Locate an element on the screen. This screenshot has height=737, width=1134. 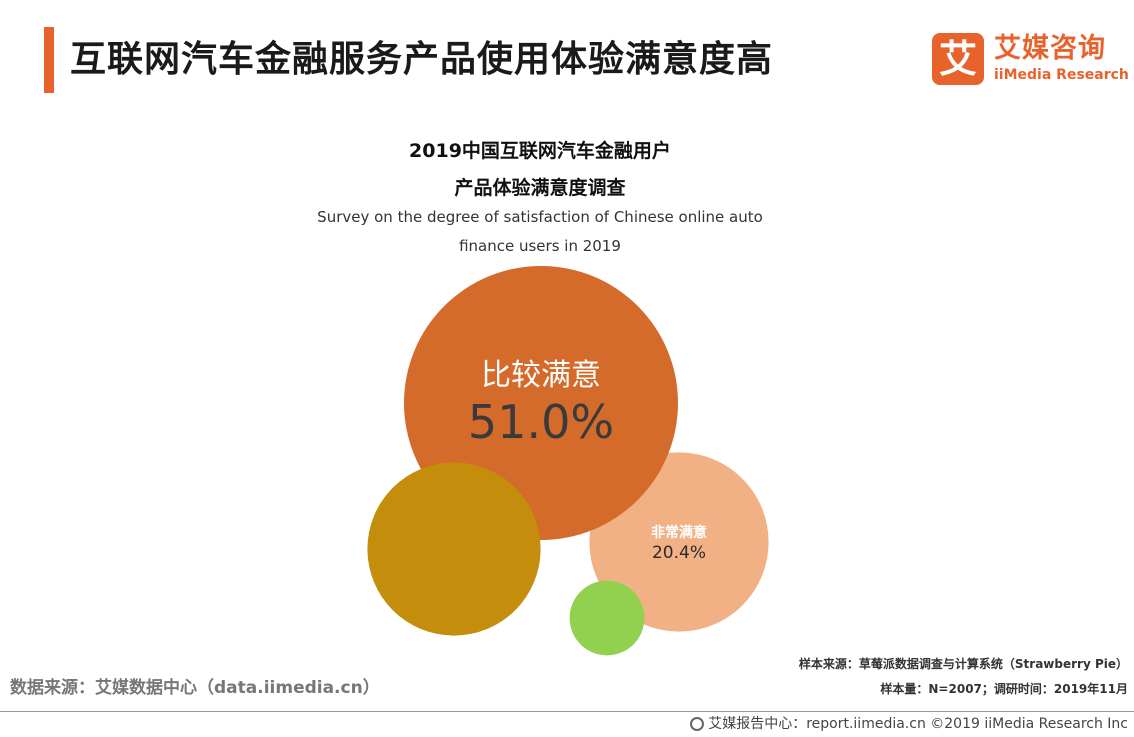
bubble-value-feichang-manyi: 20.4% is located at coordinates (679, 553).